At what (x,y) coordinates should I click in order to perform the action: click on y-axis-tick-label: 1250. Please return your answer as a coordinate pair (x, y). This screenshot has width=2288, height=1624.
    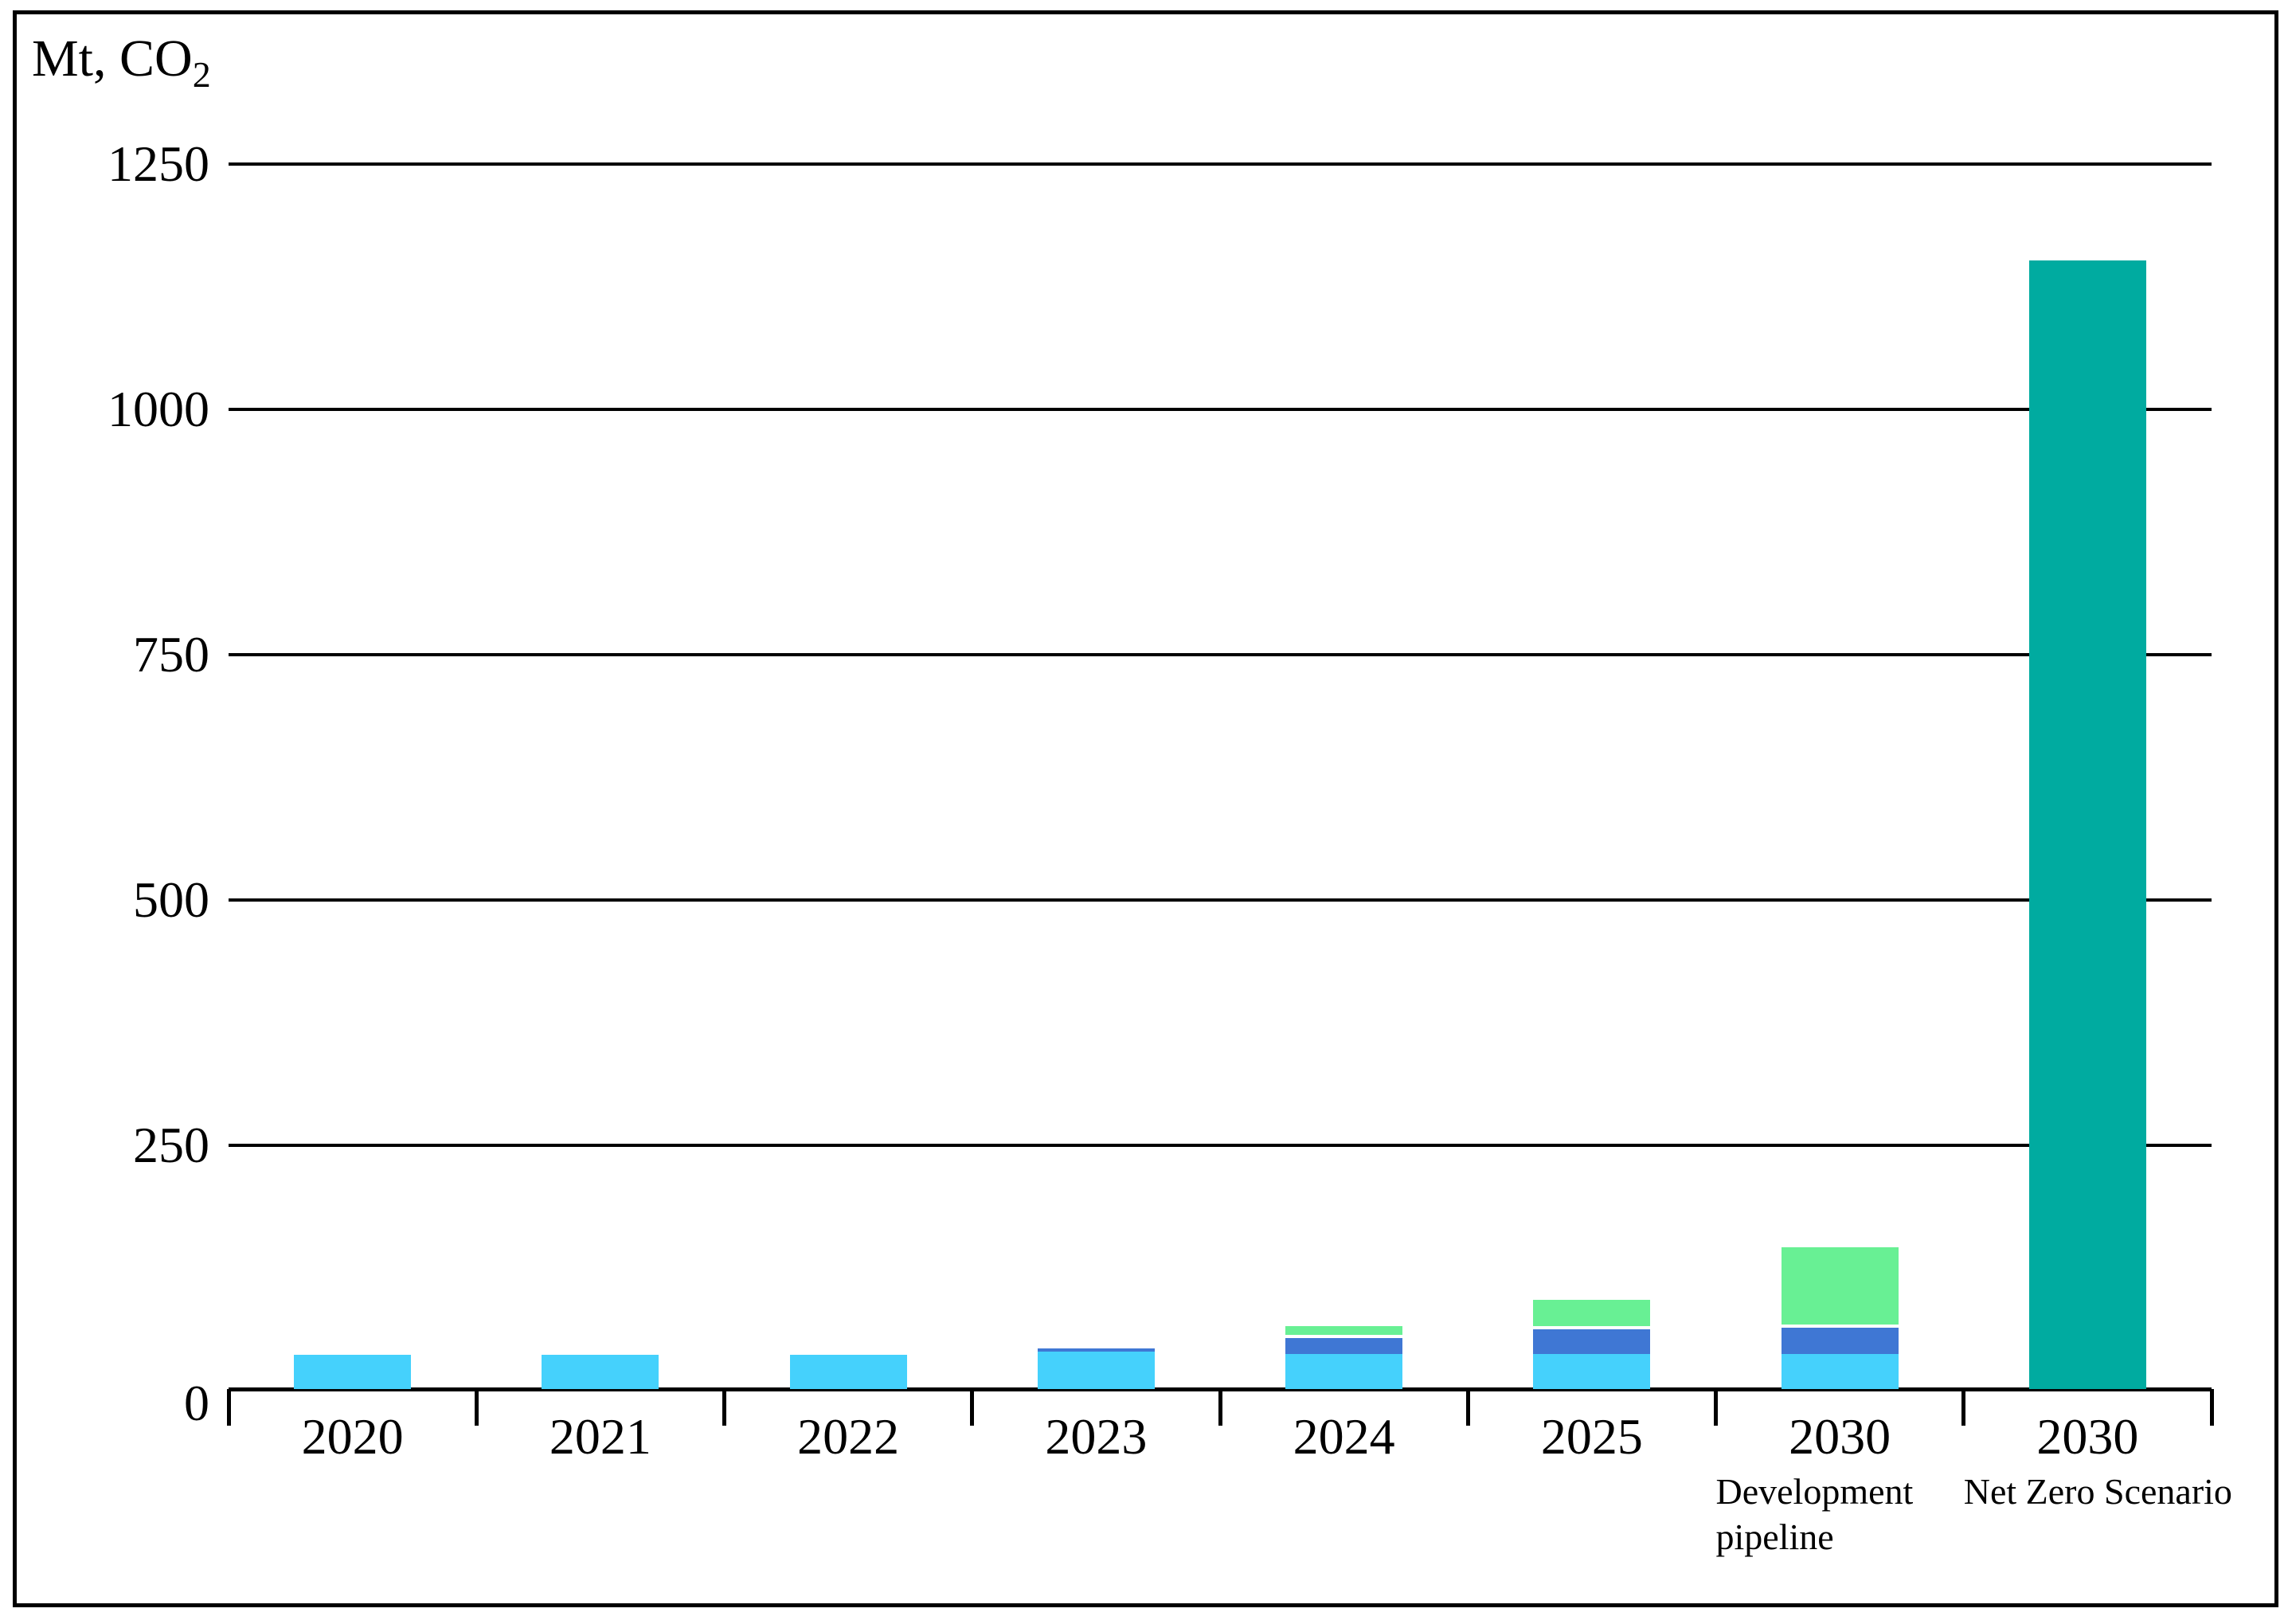
    Looking at the image, I should click on (158, 163).